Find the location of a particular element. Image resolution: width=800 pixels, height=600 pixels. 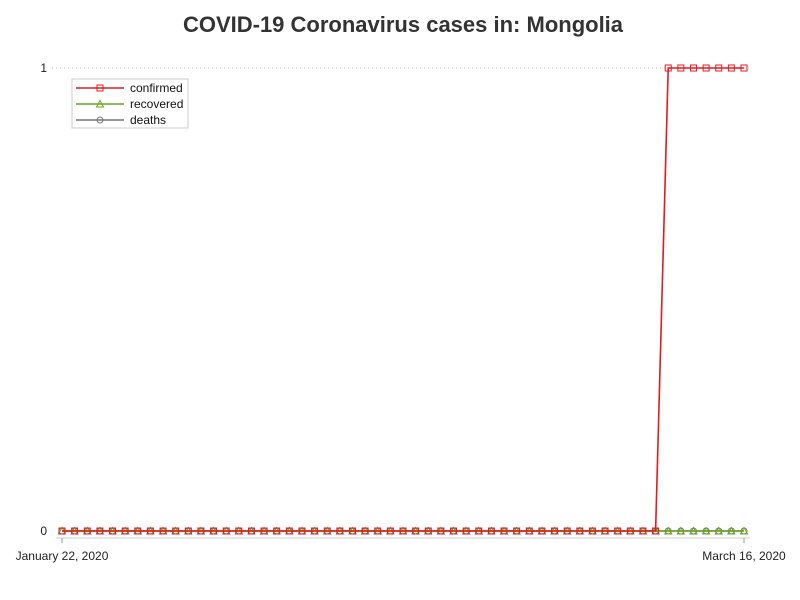

y-tick-label-0: 0 is located at coordinates (43, 531).